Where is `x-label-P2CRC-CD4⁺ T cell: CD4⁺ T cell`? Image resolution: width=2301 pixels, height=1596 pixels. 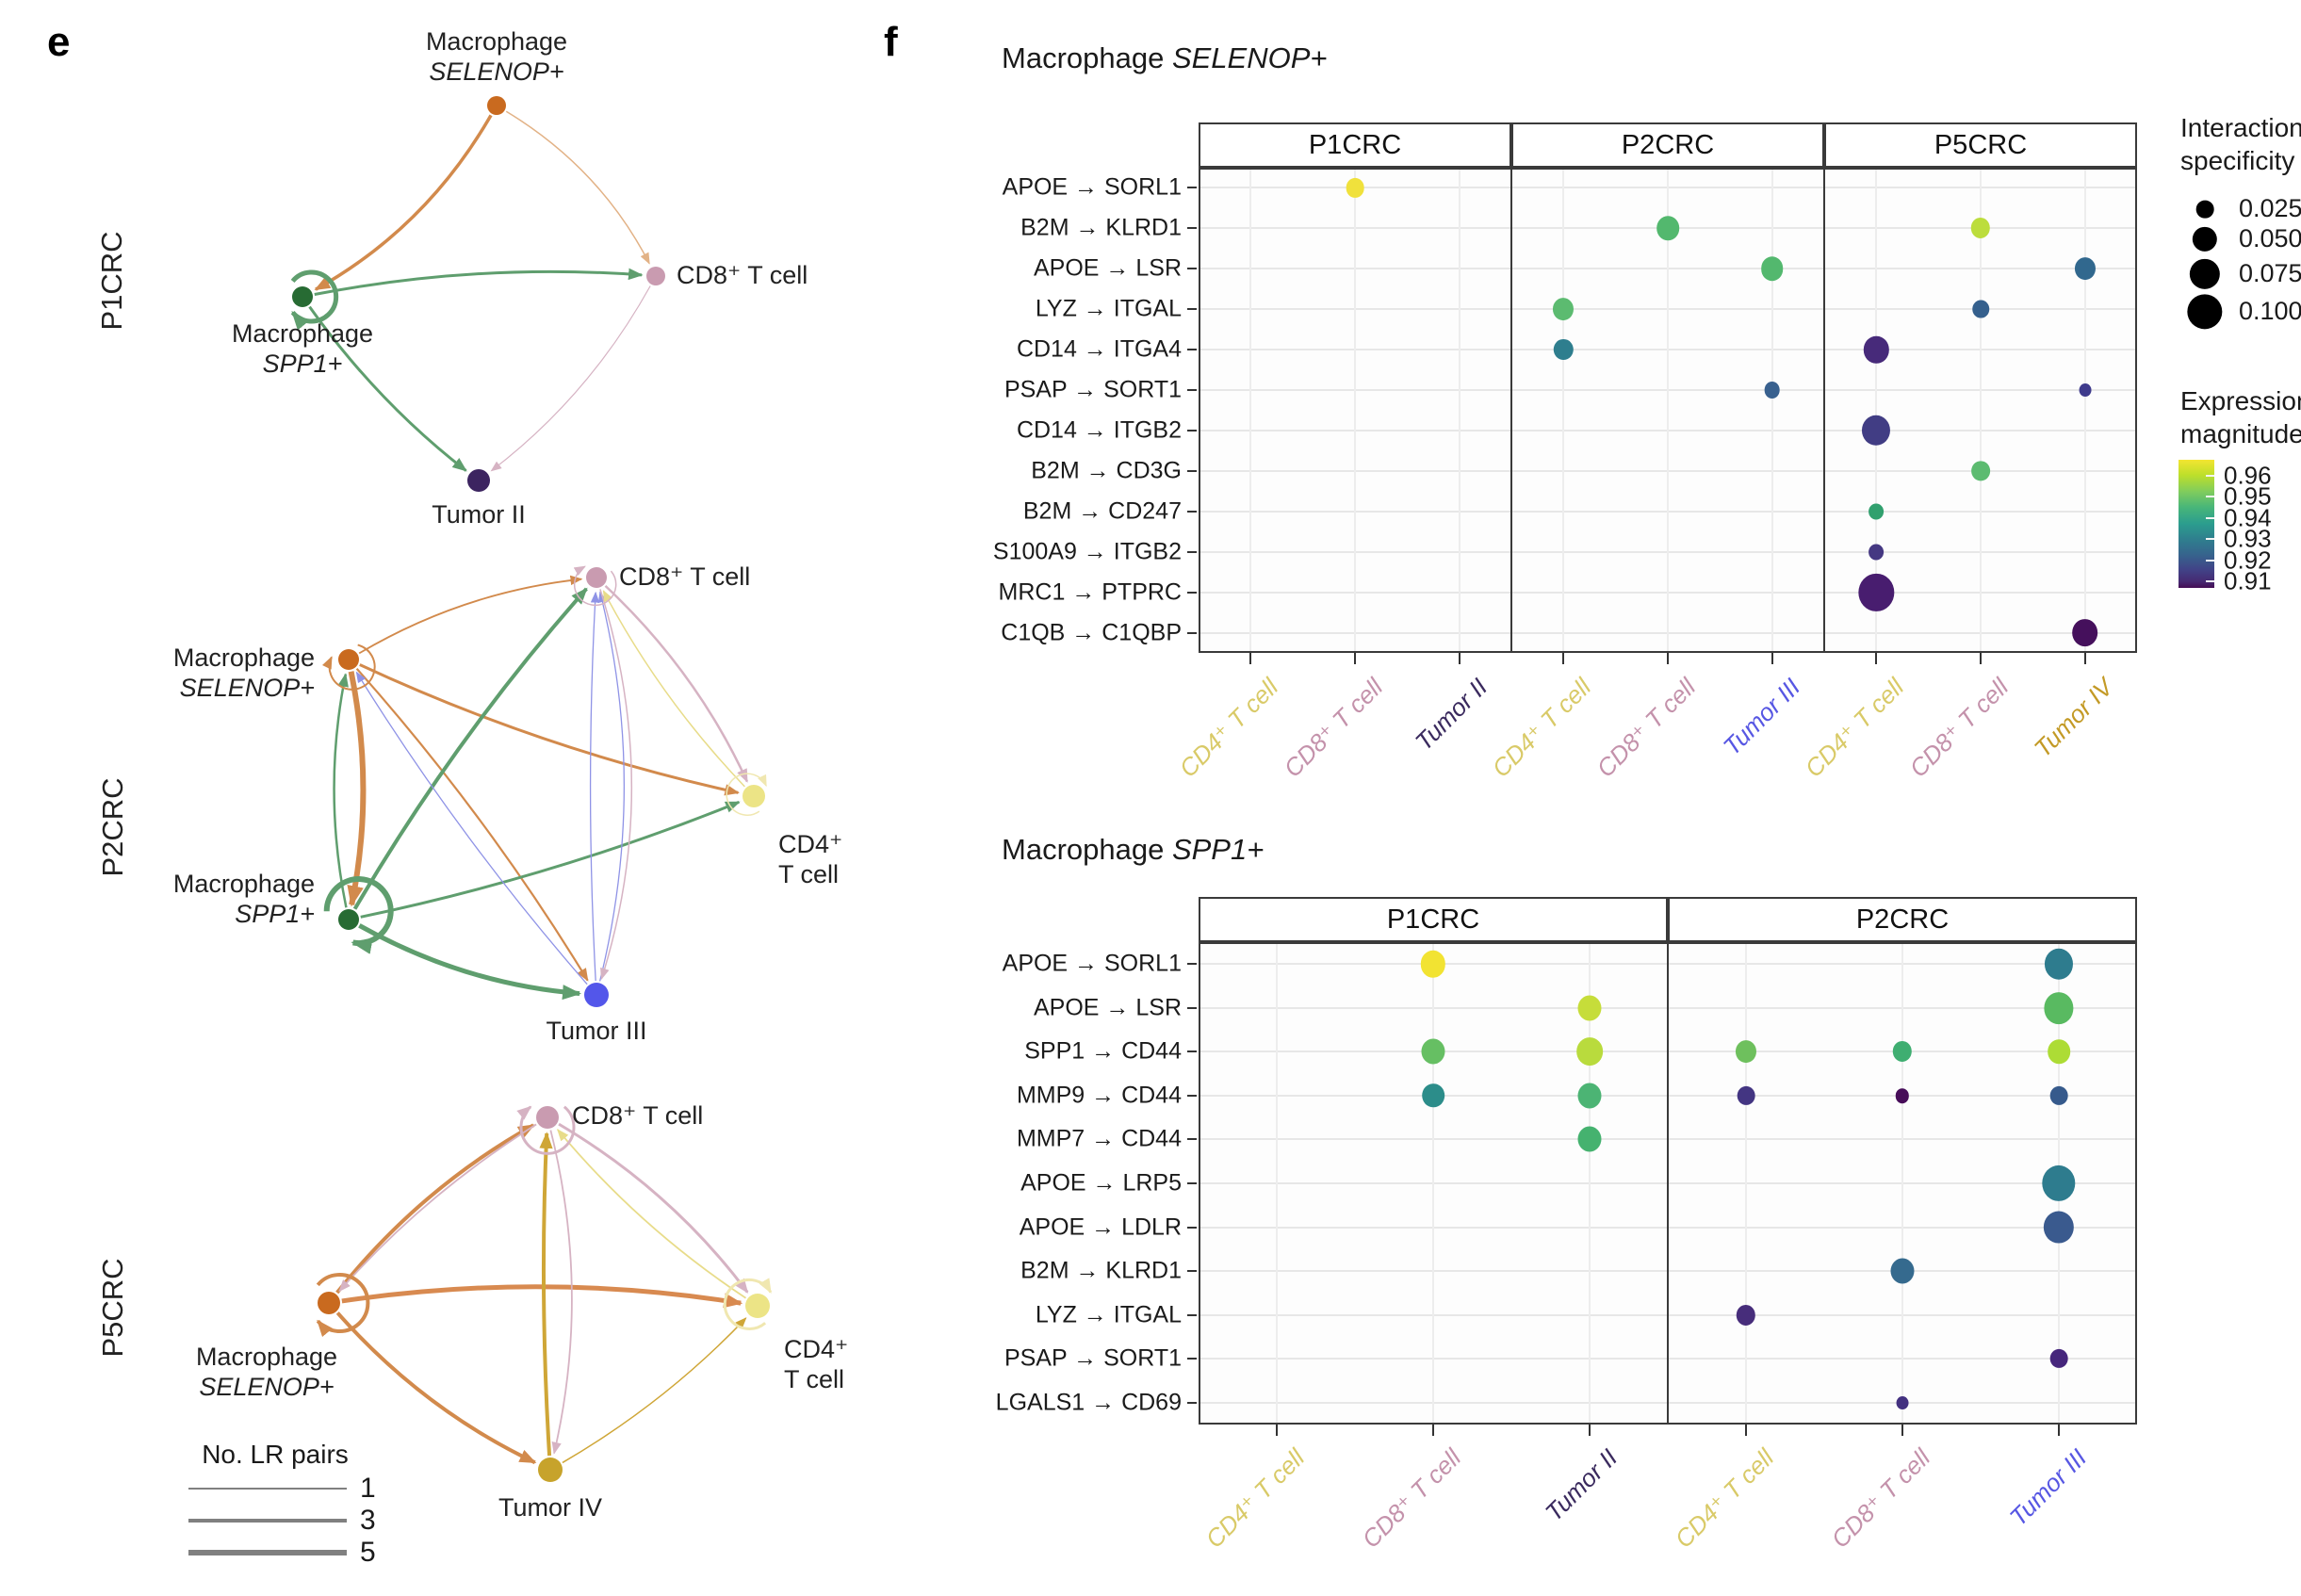
x-label-P2CRC-CD4⁺ T cell: CD4⁺ T cell is located at coordinates (1725, 1498).